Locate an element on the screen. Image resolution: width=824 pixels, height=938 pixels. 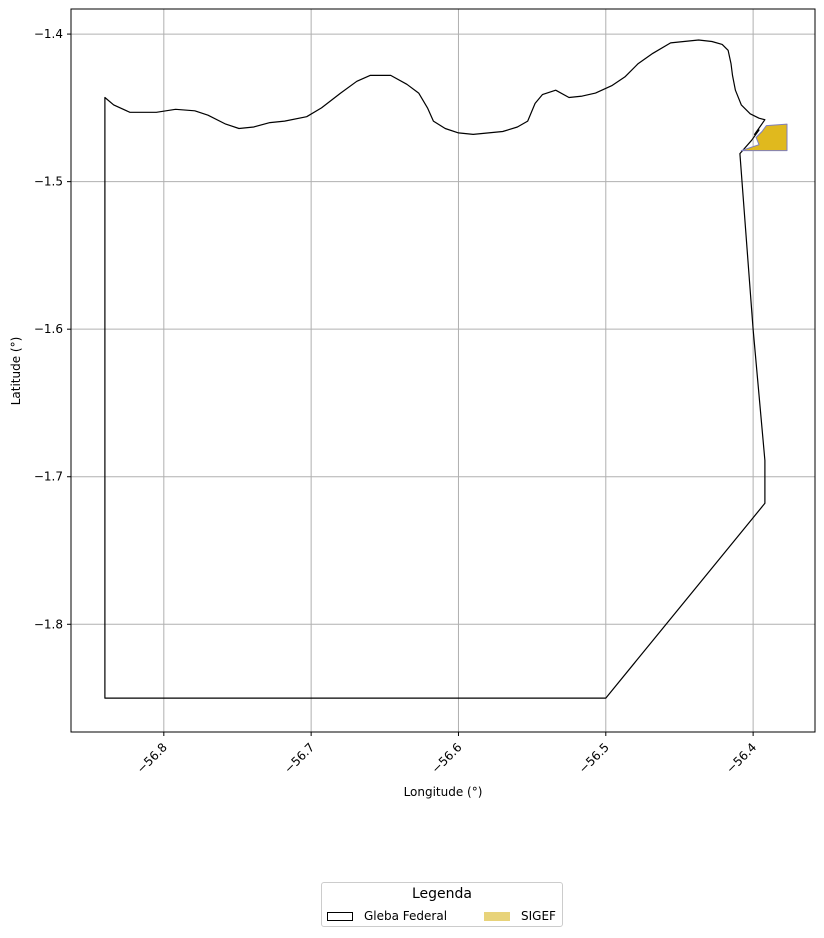
y-tick-label: −1.8 is located at coordinates (48, 624).